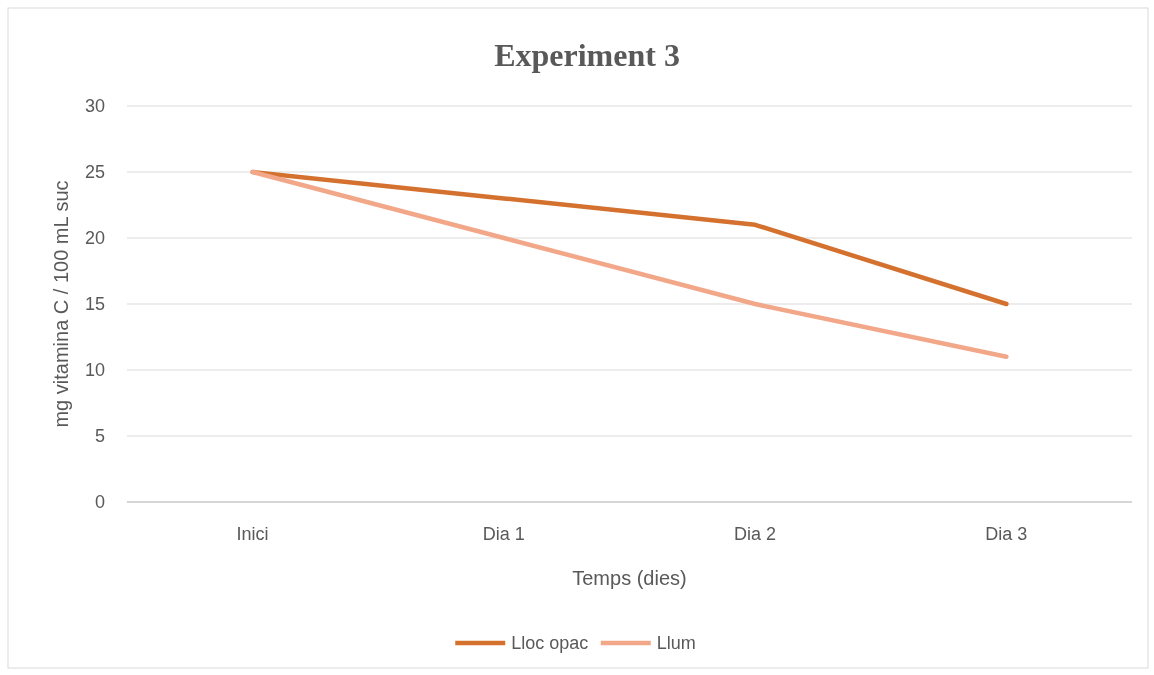  Describe the element at coordinates (503, 534) in the screenshot. I see `x-tick-label: Dia 1` at that location.